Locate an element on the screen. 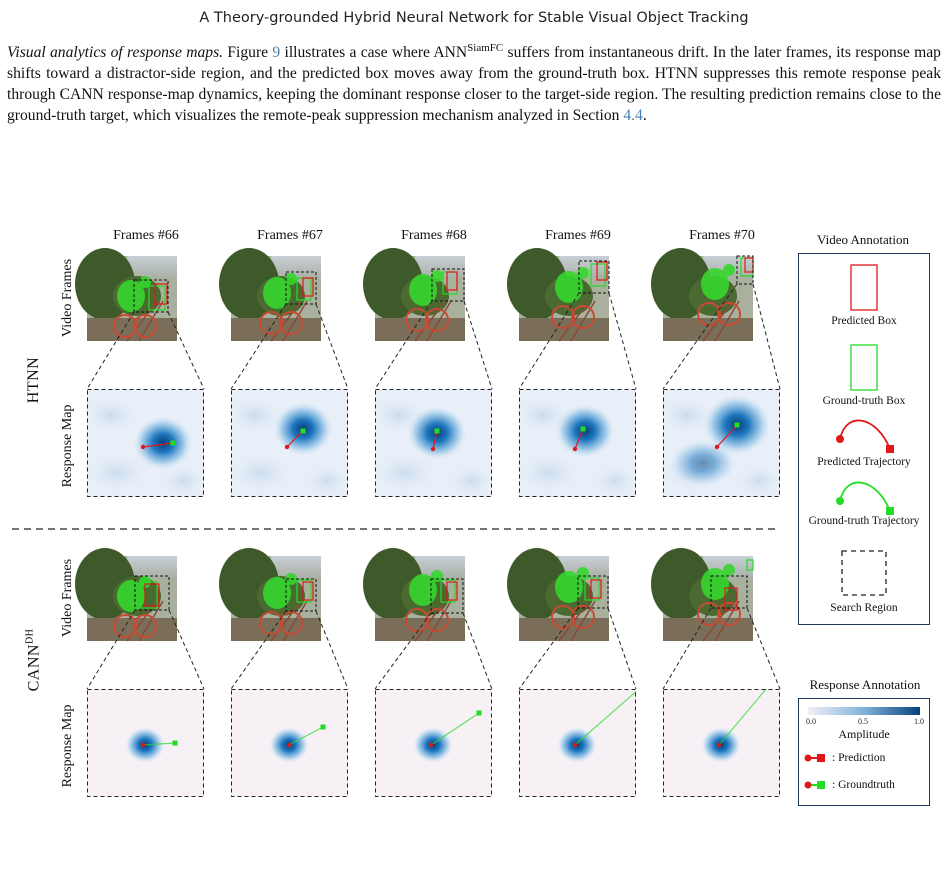  legend-prediction: : Prediction is located at coordinates (859, 758).